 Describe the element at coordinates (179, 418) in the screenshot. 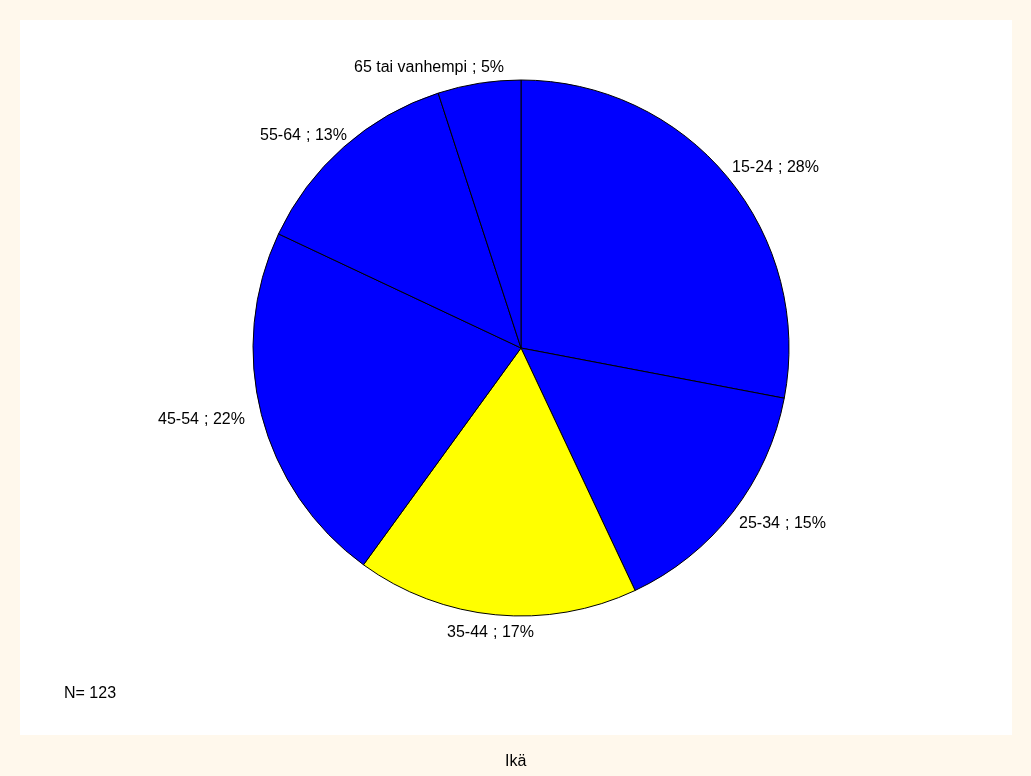

I see `slice-label: 45-54` at that location.